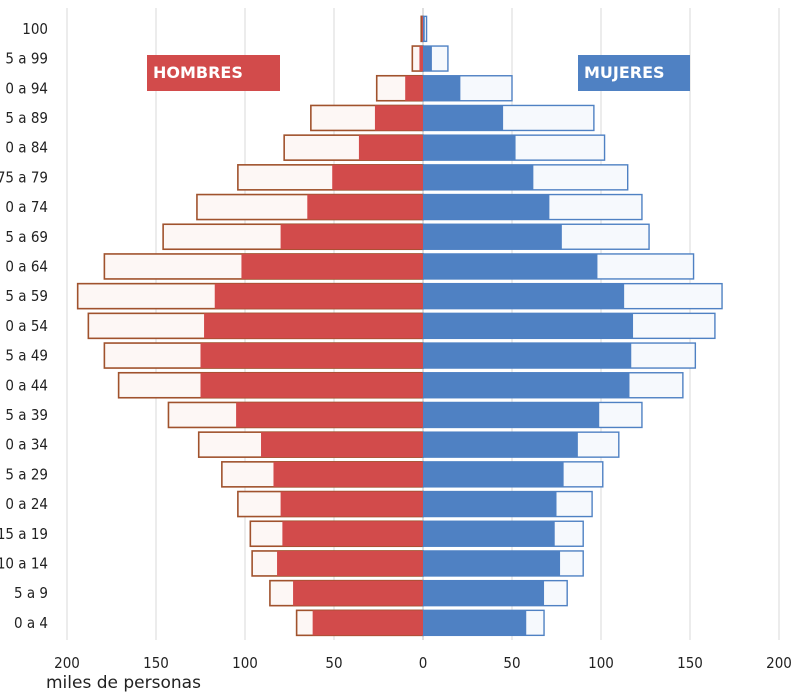 This screenshot has width=795, height=695. What do you see at coordinates (423, 663) in the screenshot?
I see `x-tick-label: 0` at bounding box center [423, 663].